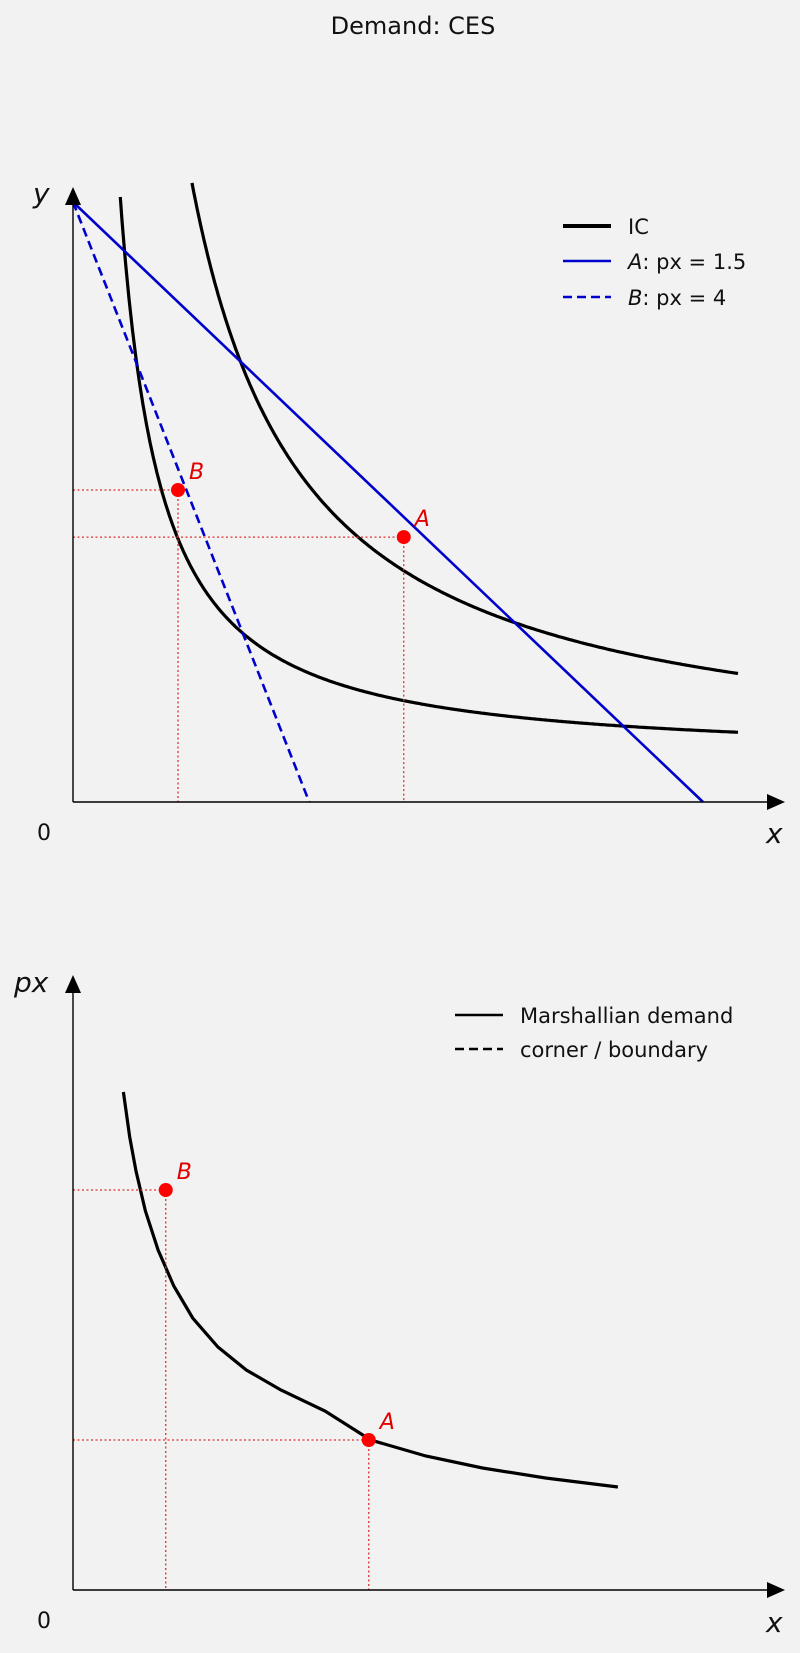  Describe the element at coordinates (684, 298) in the screenshot. I see `p1-legend-b-eq: : px = 4` at that location.